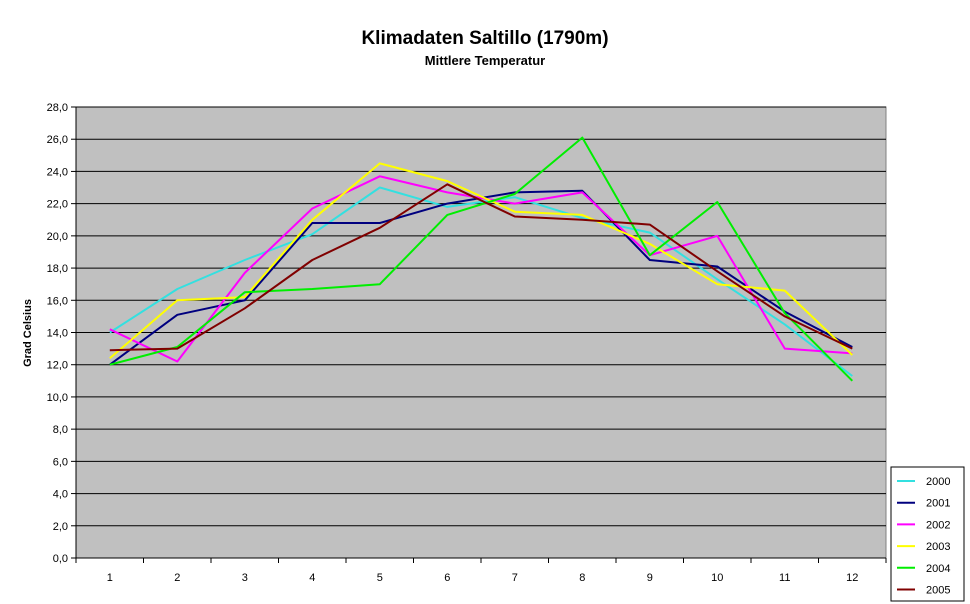  I want to click on y-tick-label: 8,0, so click(60, 430).